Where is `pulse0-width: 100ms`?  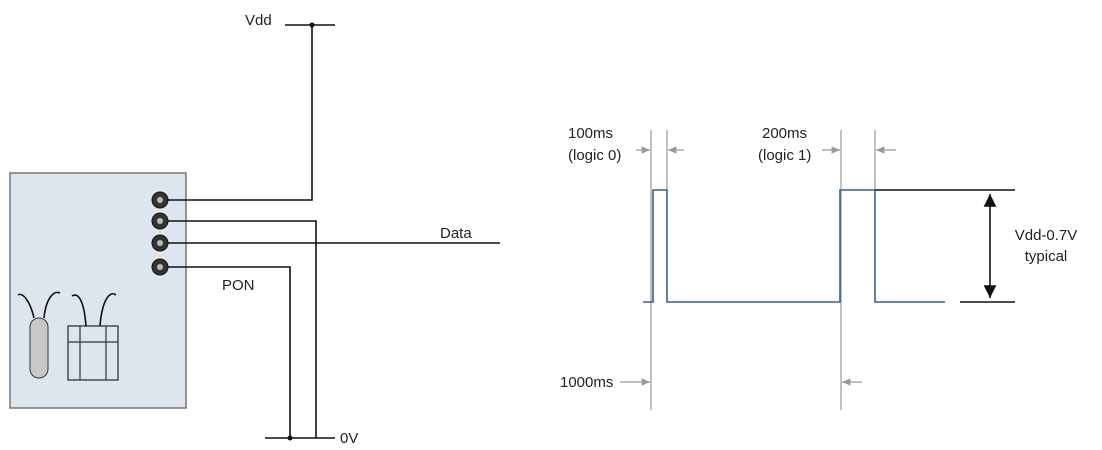
pulse0-width: 100ms is located at coordinates (590, 133).